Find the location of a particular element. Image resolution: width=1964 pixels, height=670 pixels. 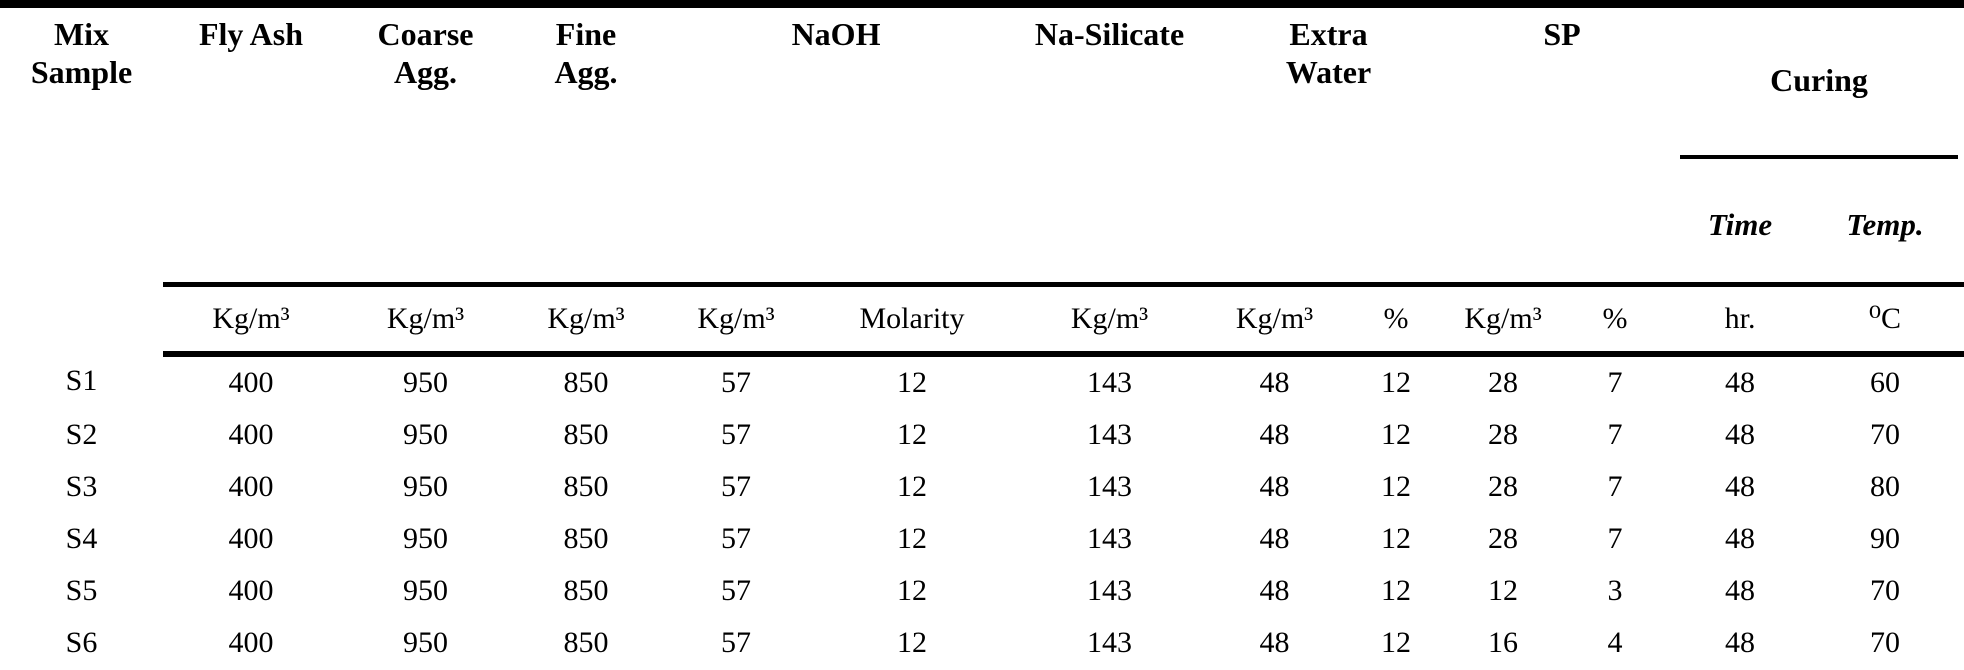

unit-fine-agg: Kg/m³ is located at coordinates (586, 320).